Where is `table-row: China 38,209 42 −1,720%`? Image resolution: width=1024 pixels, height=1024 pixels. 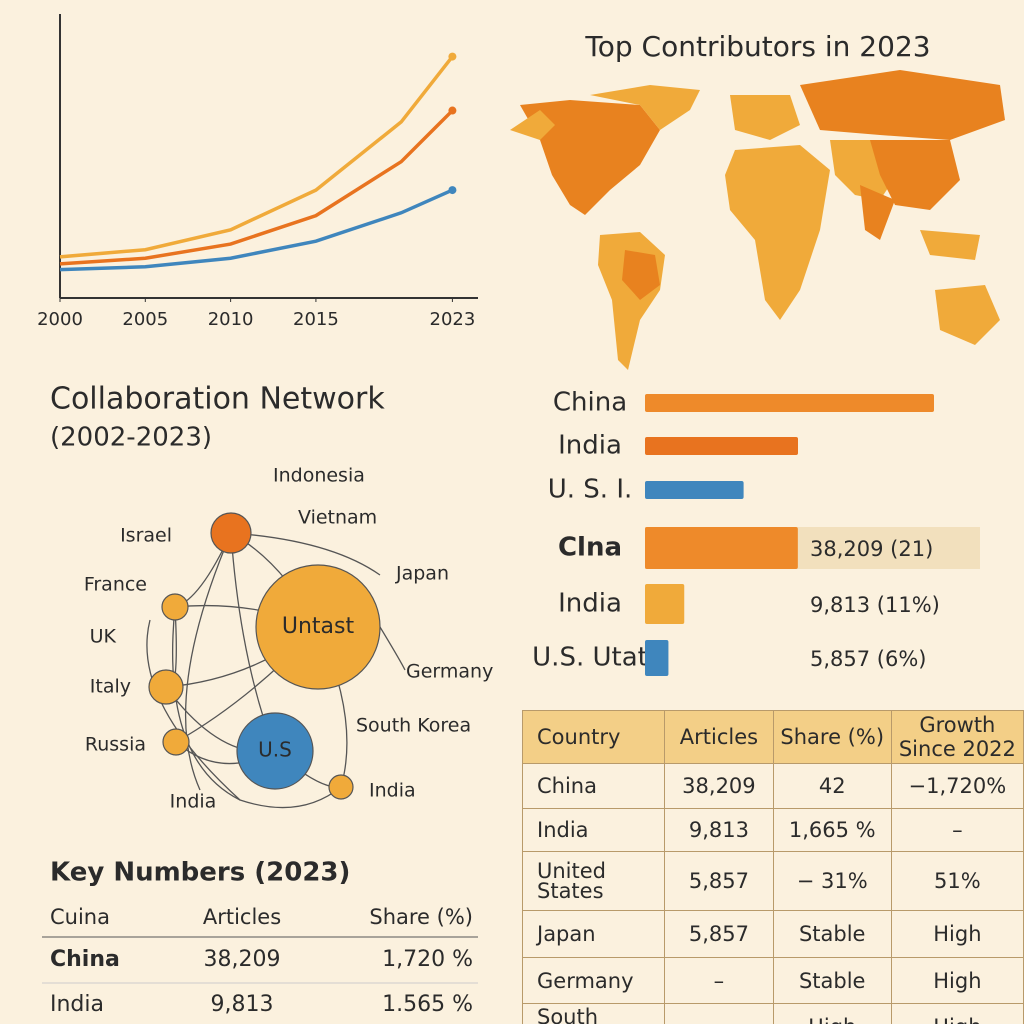 table-row: China 38,209 42 −1,720% is located at coordinates (772, 786).